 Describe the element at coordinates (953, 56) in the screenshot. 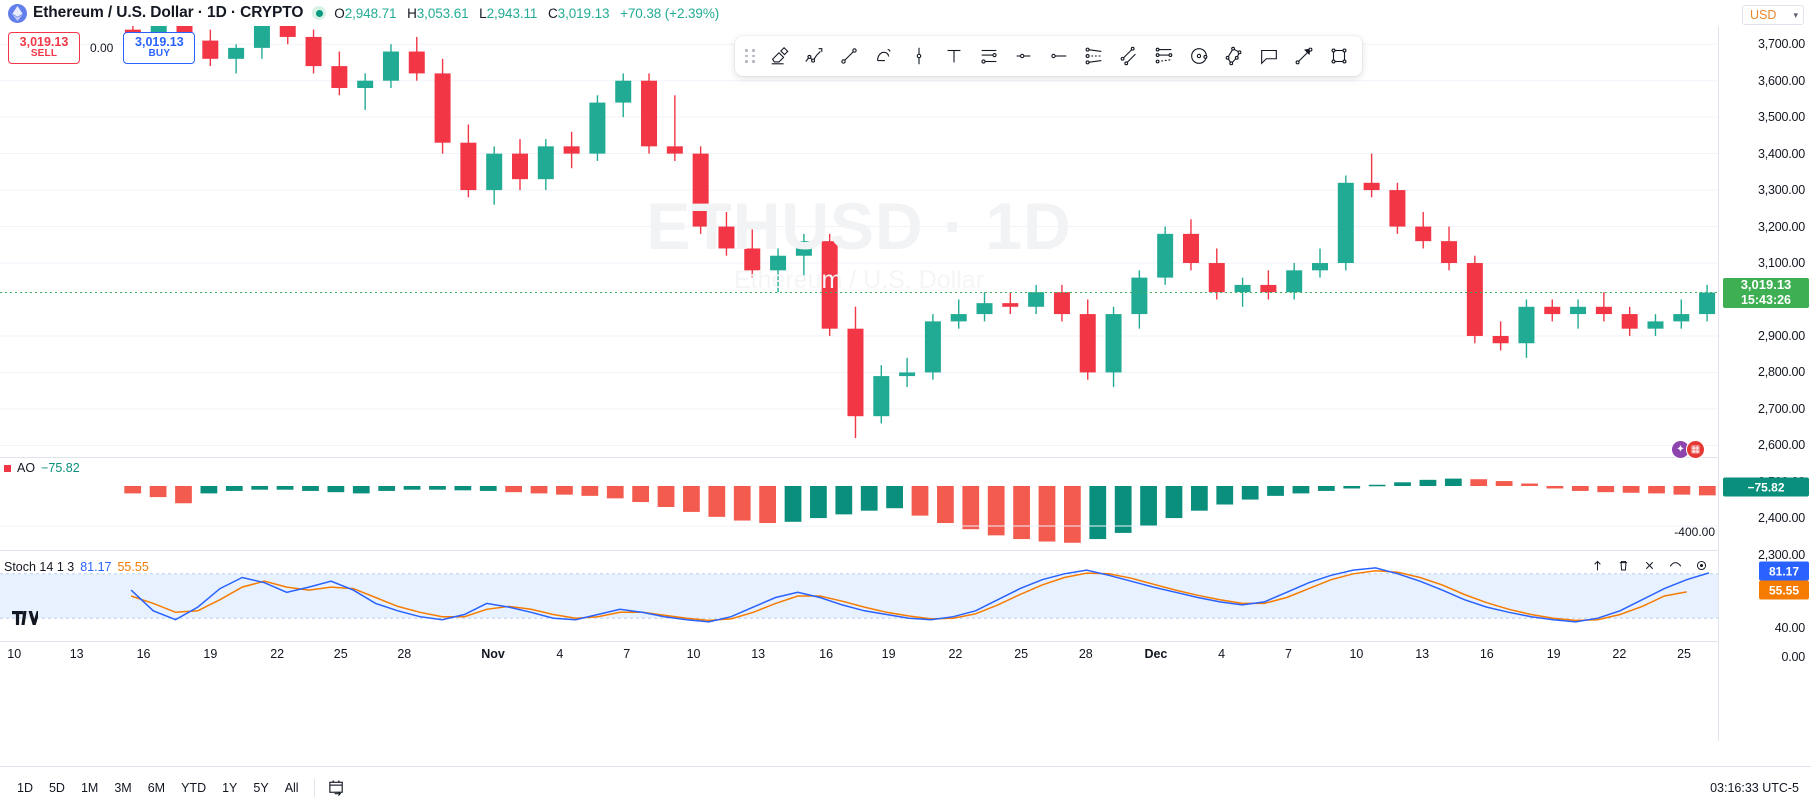

I see `text-icon` at that location.